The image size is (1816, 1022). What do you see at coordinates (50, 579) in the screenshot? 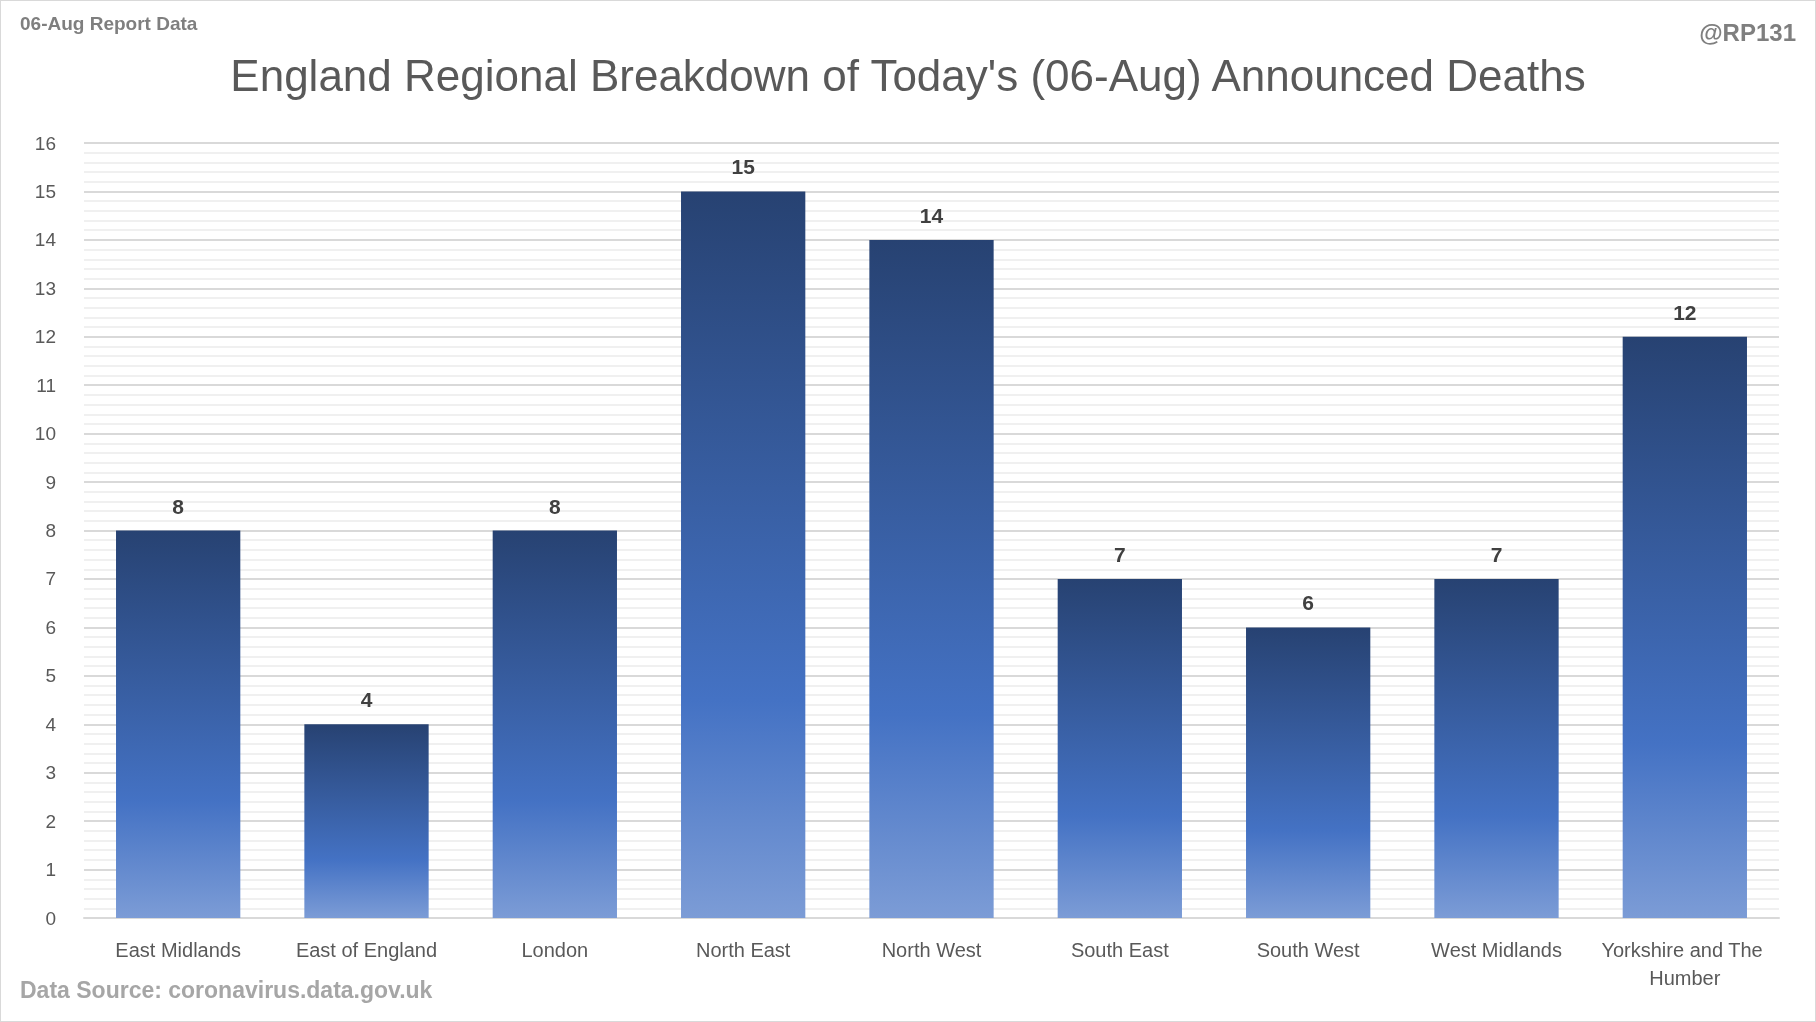
I see `y-tick-label: 7` at bounding box center [50, 579].